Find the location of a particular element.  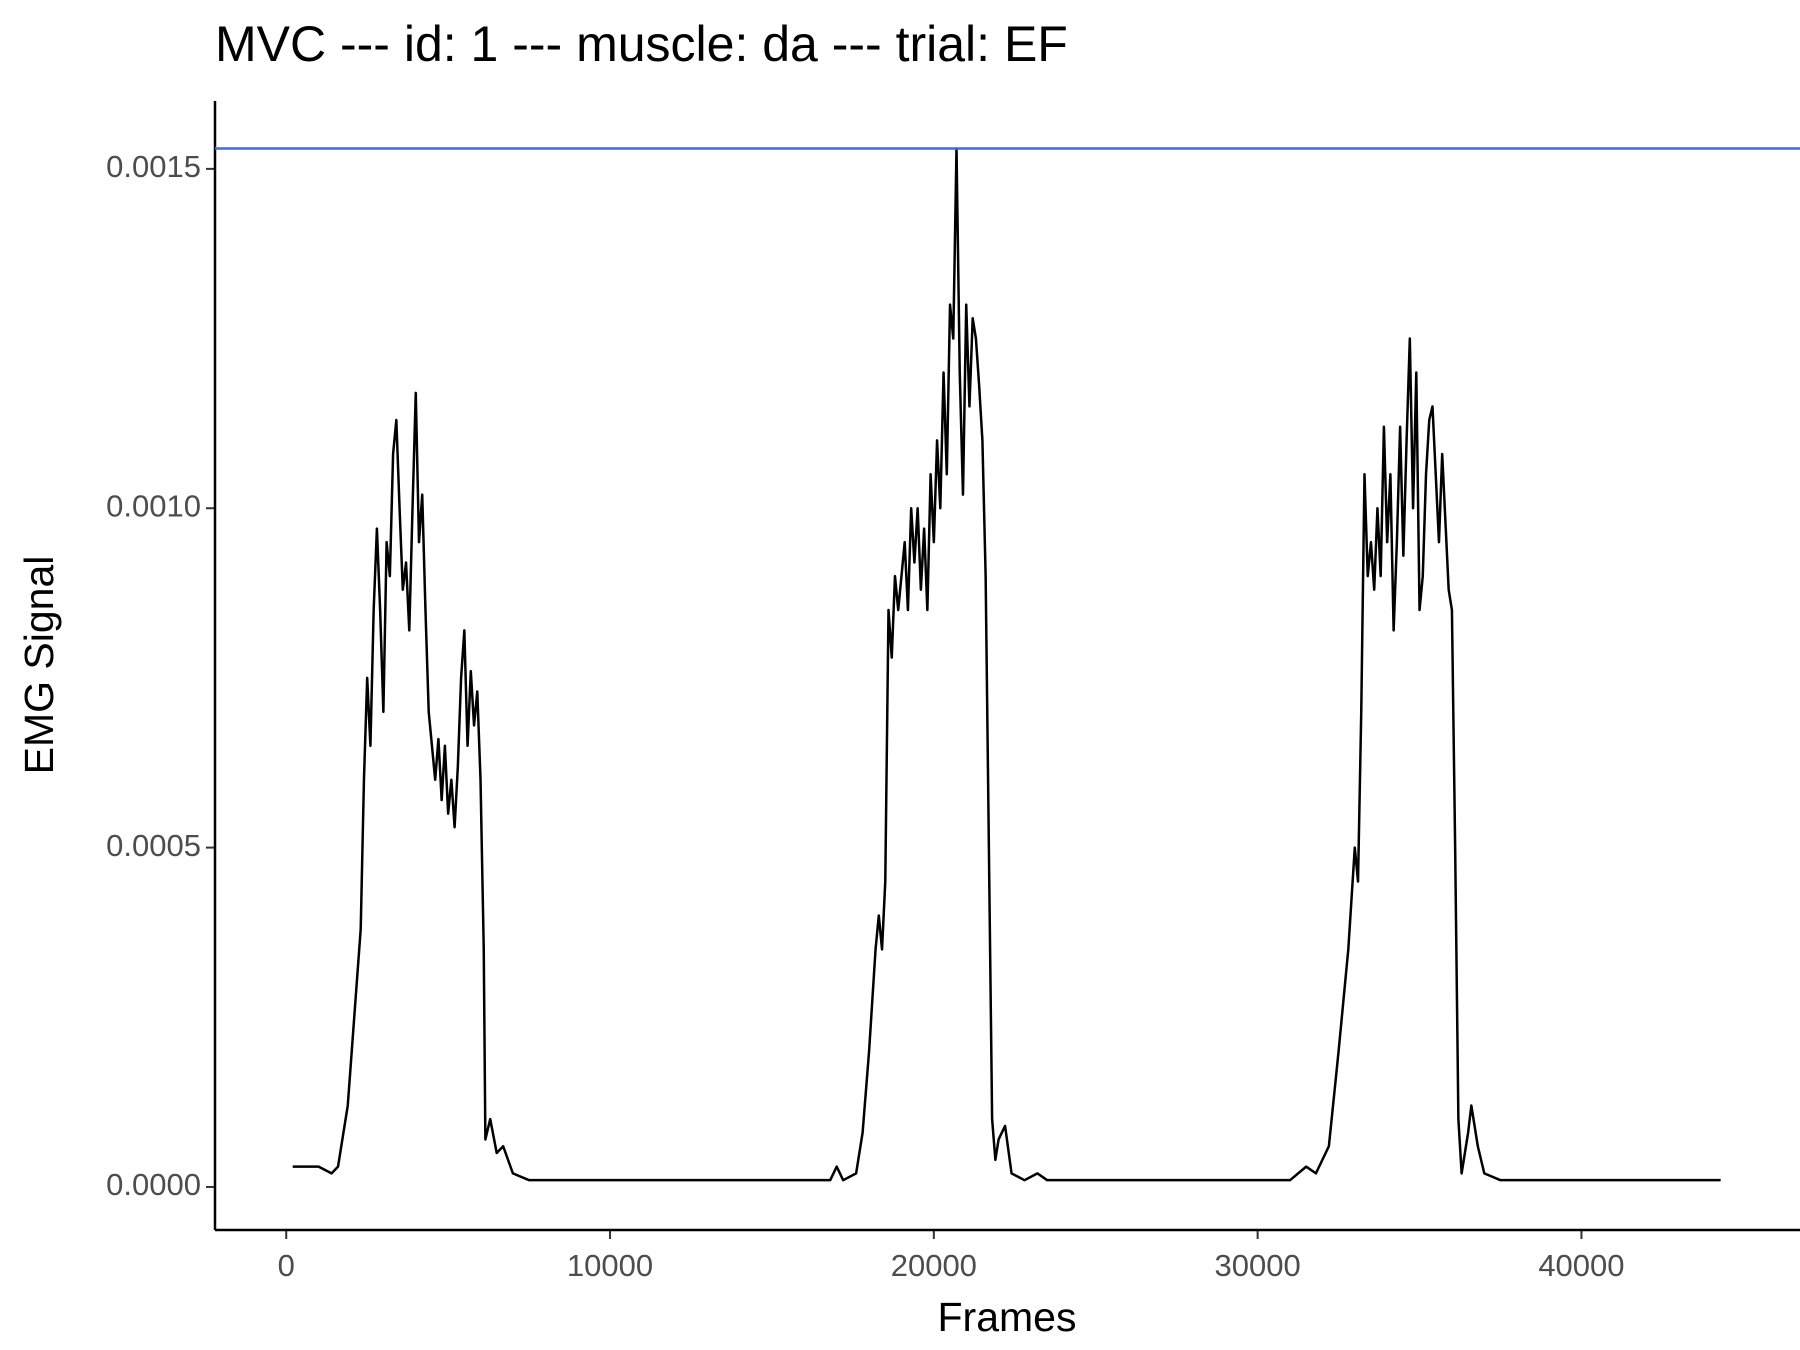

x-tick-label: 0 is located at coordinates (286, 1265).